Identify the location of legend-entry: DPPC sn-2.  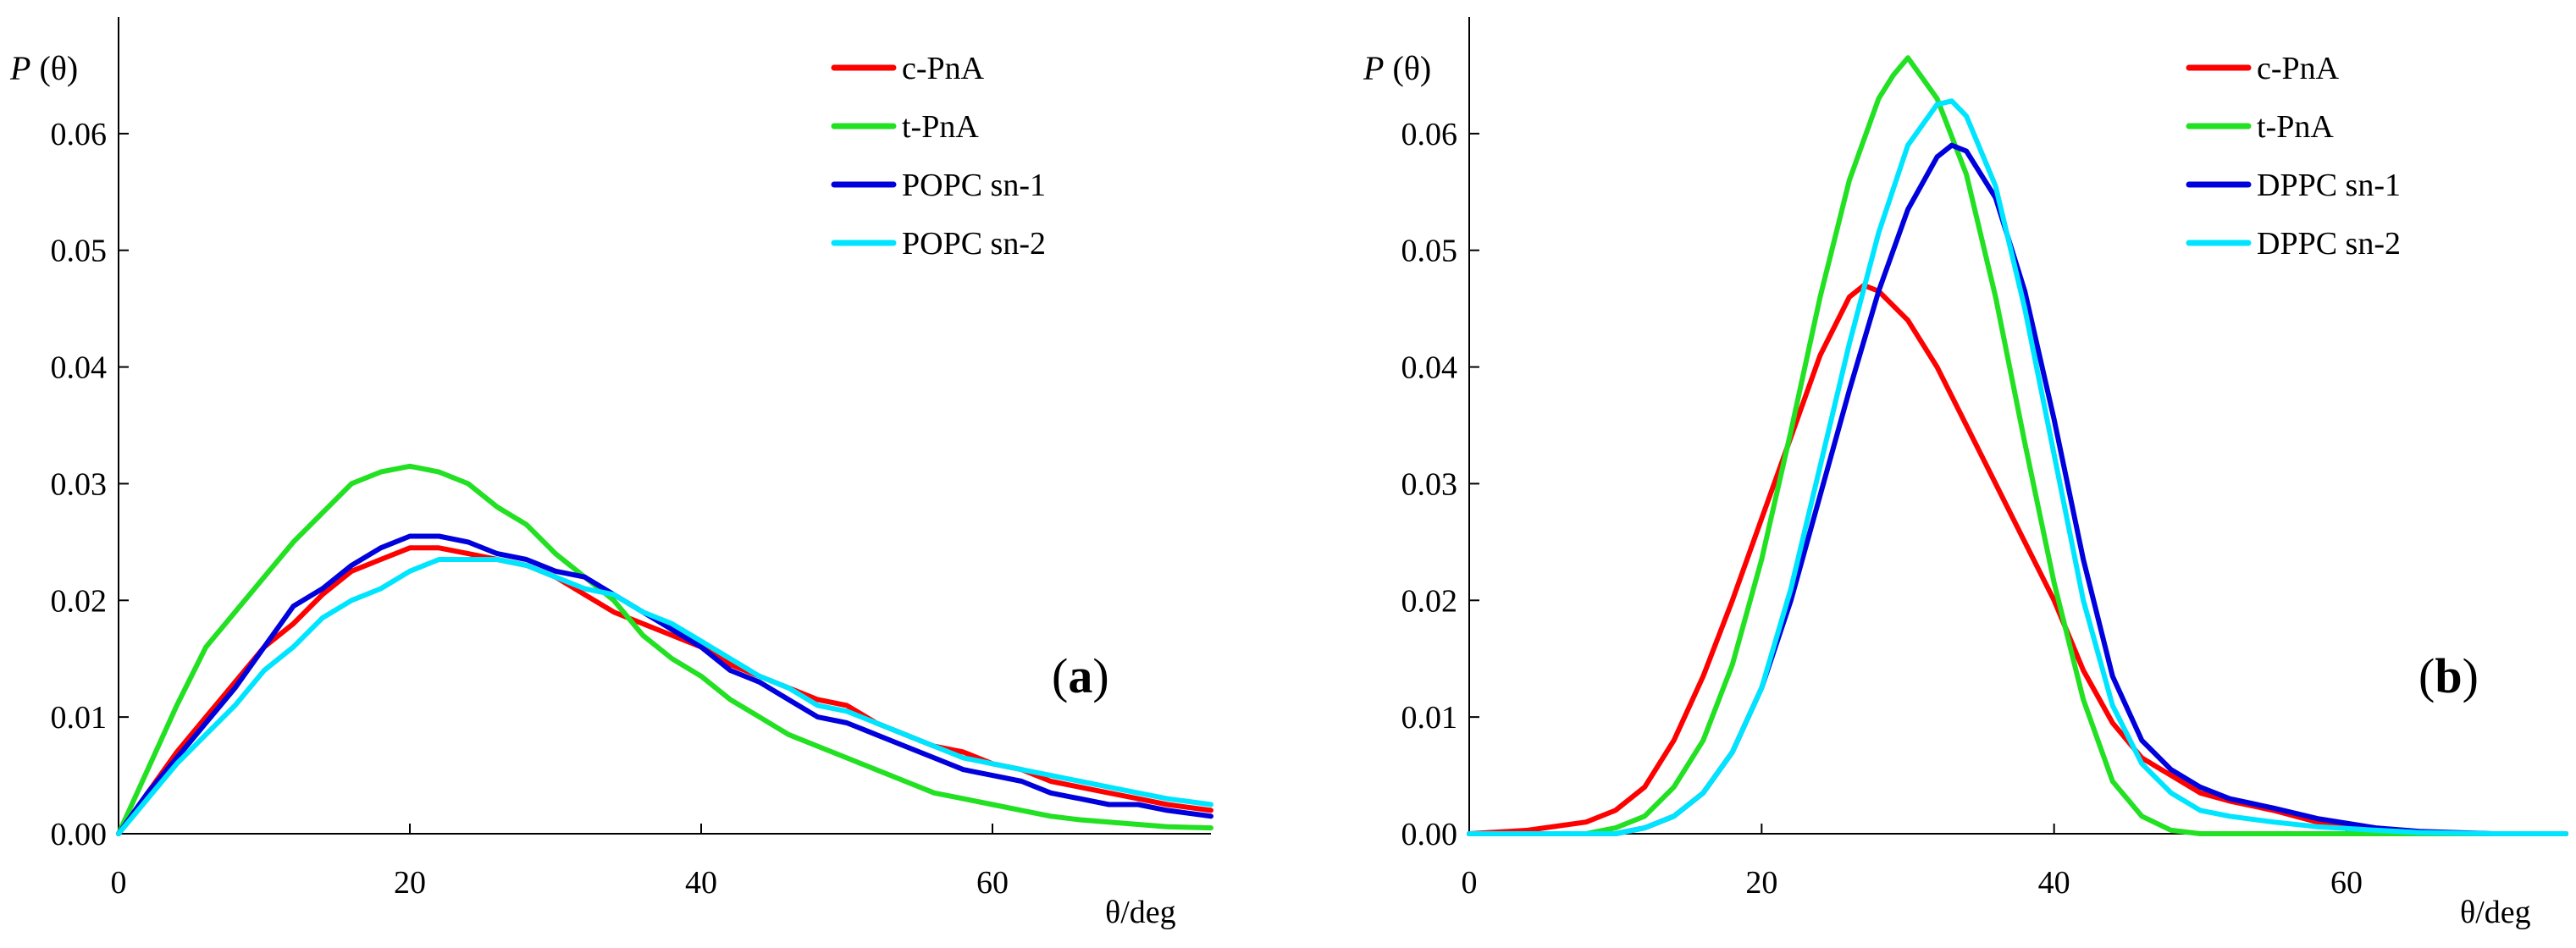
(2329, 244).